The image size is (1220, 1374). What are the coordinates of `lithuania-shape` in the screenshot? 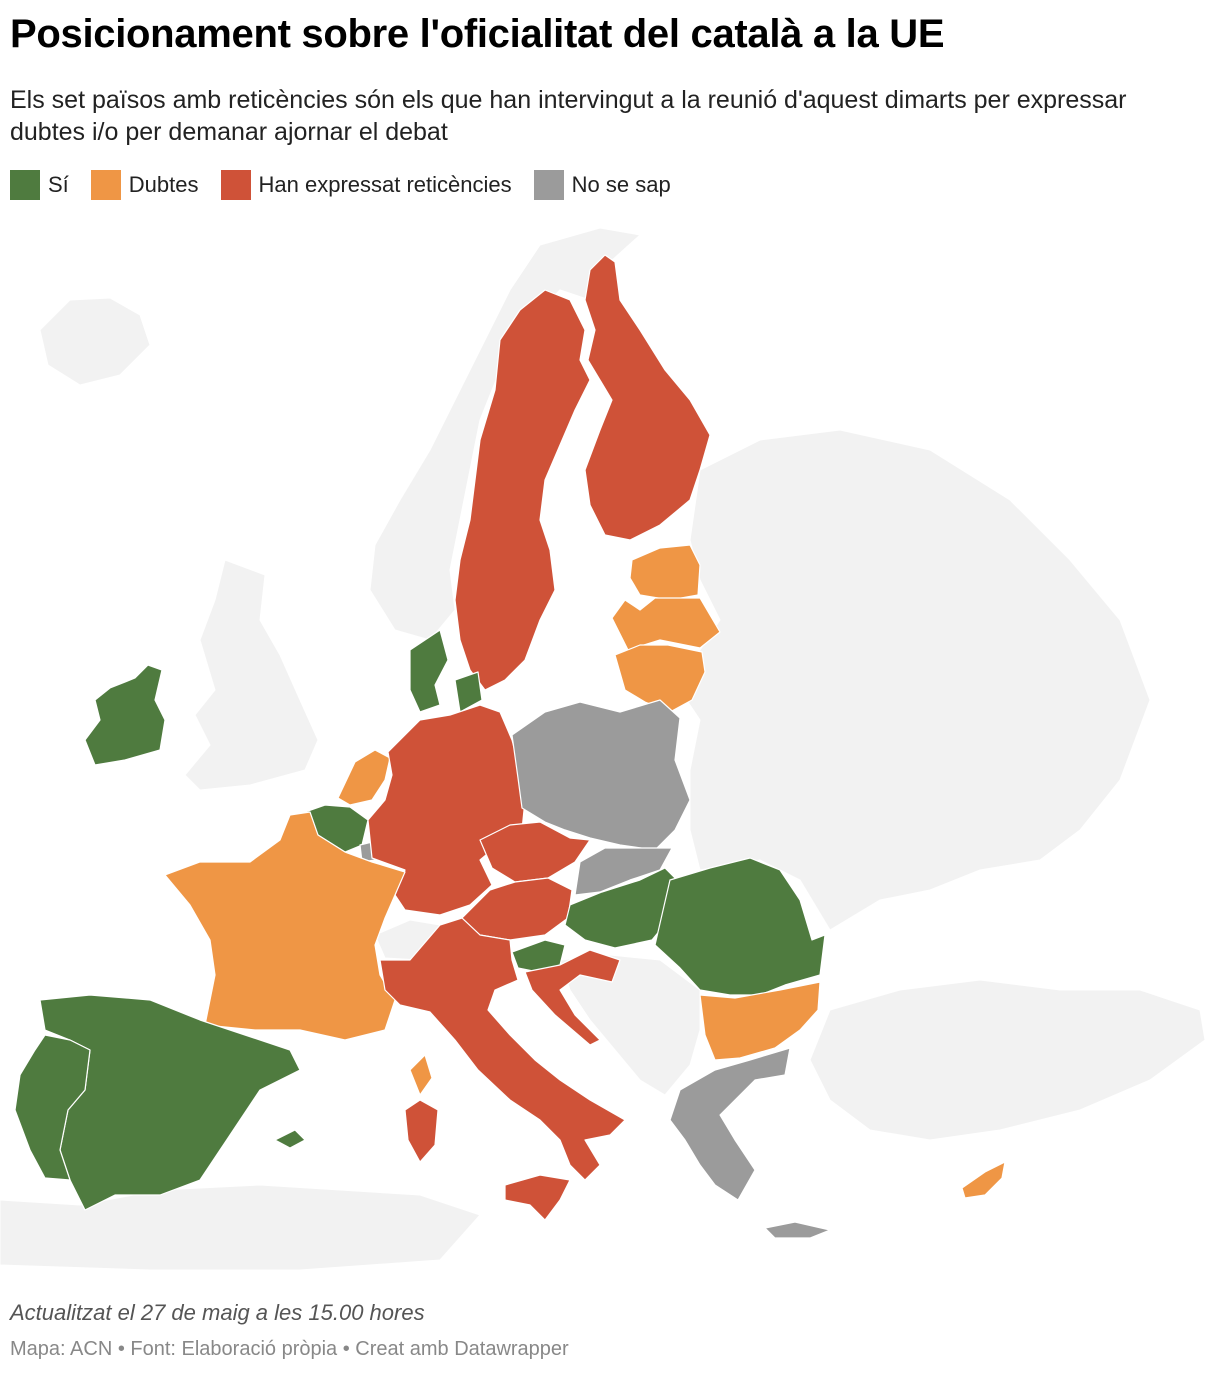 It's located at (660, 678).